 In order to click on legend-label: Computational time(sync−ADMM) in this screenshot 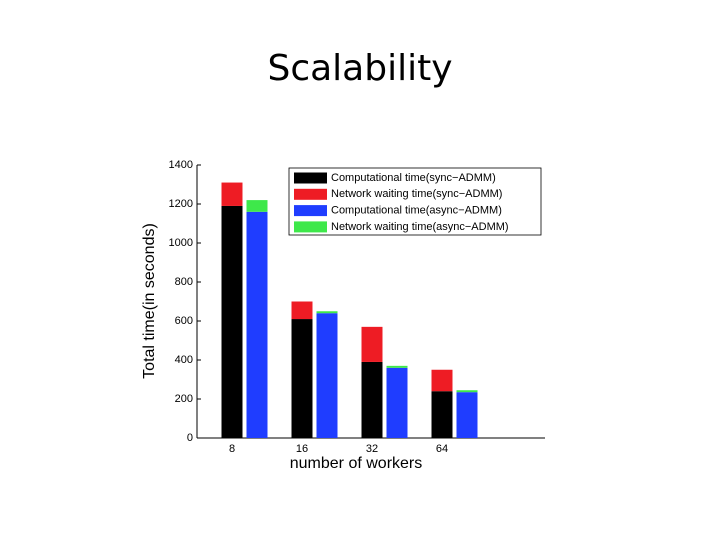, I will do `click(413, 178)`.